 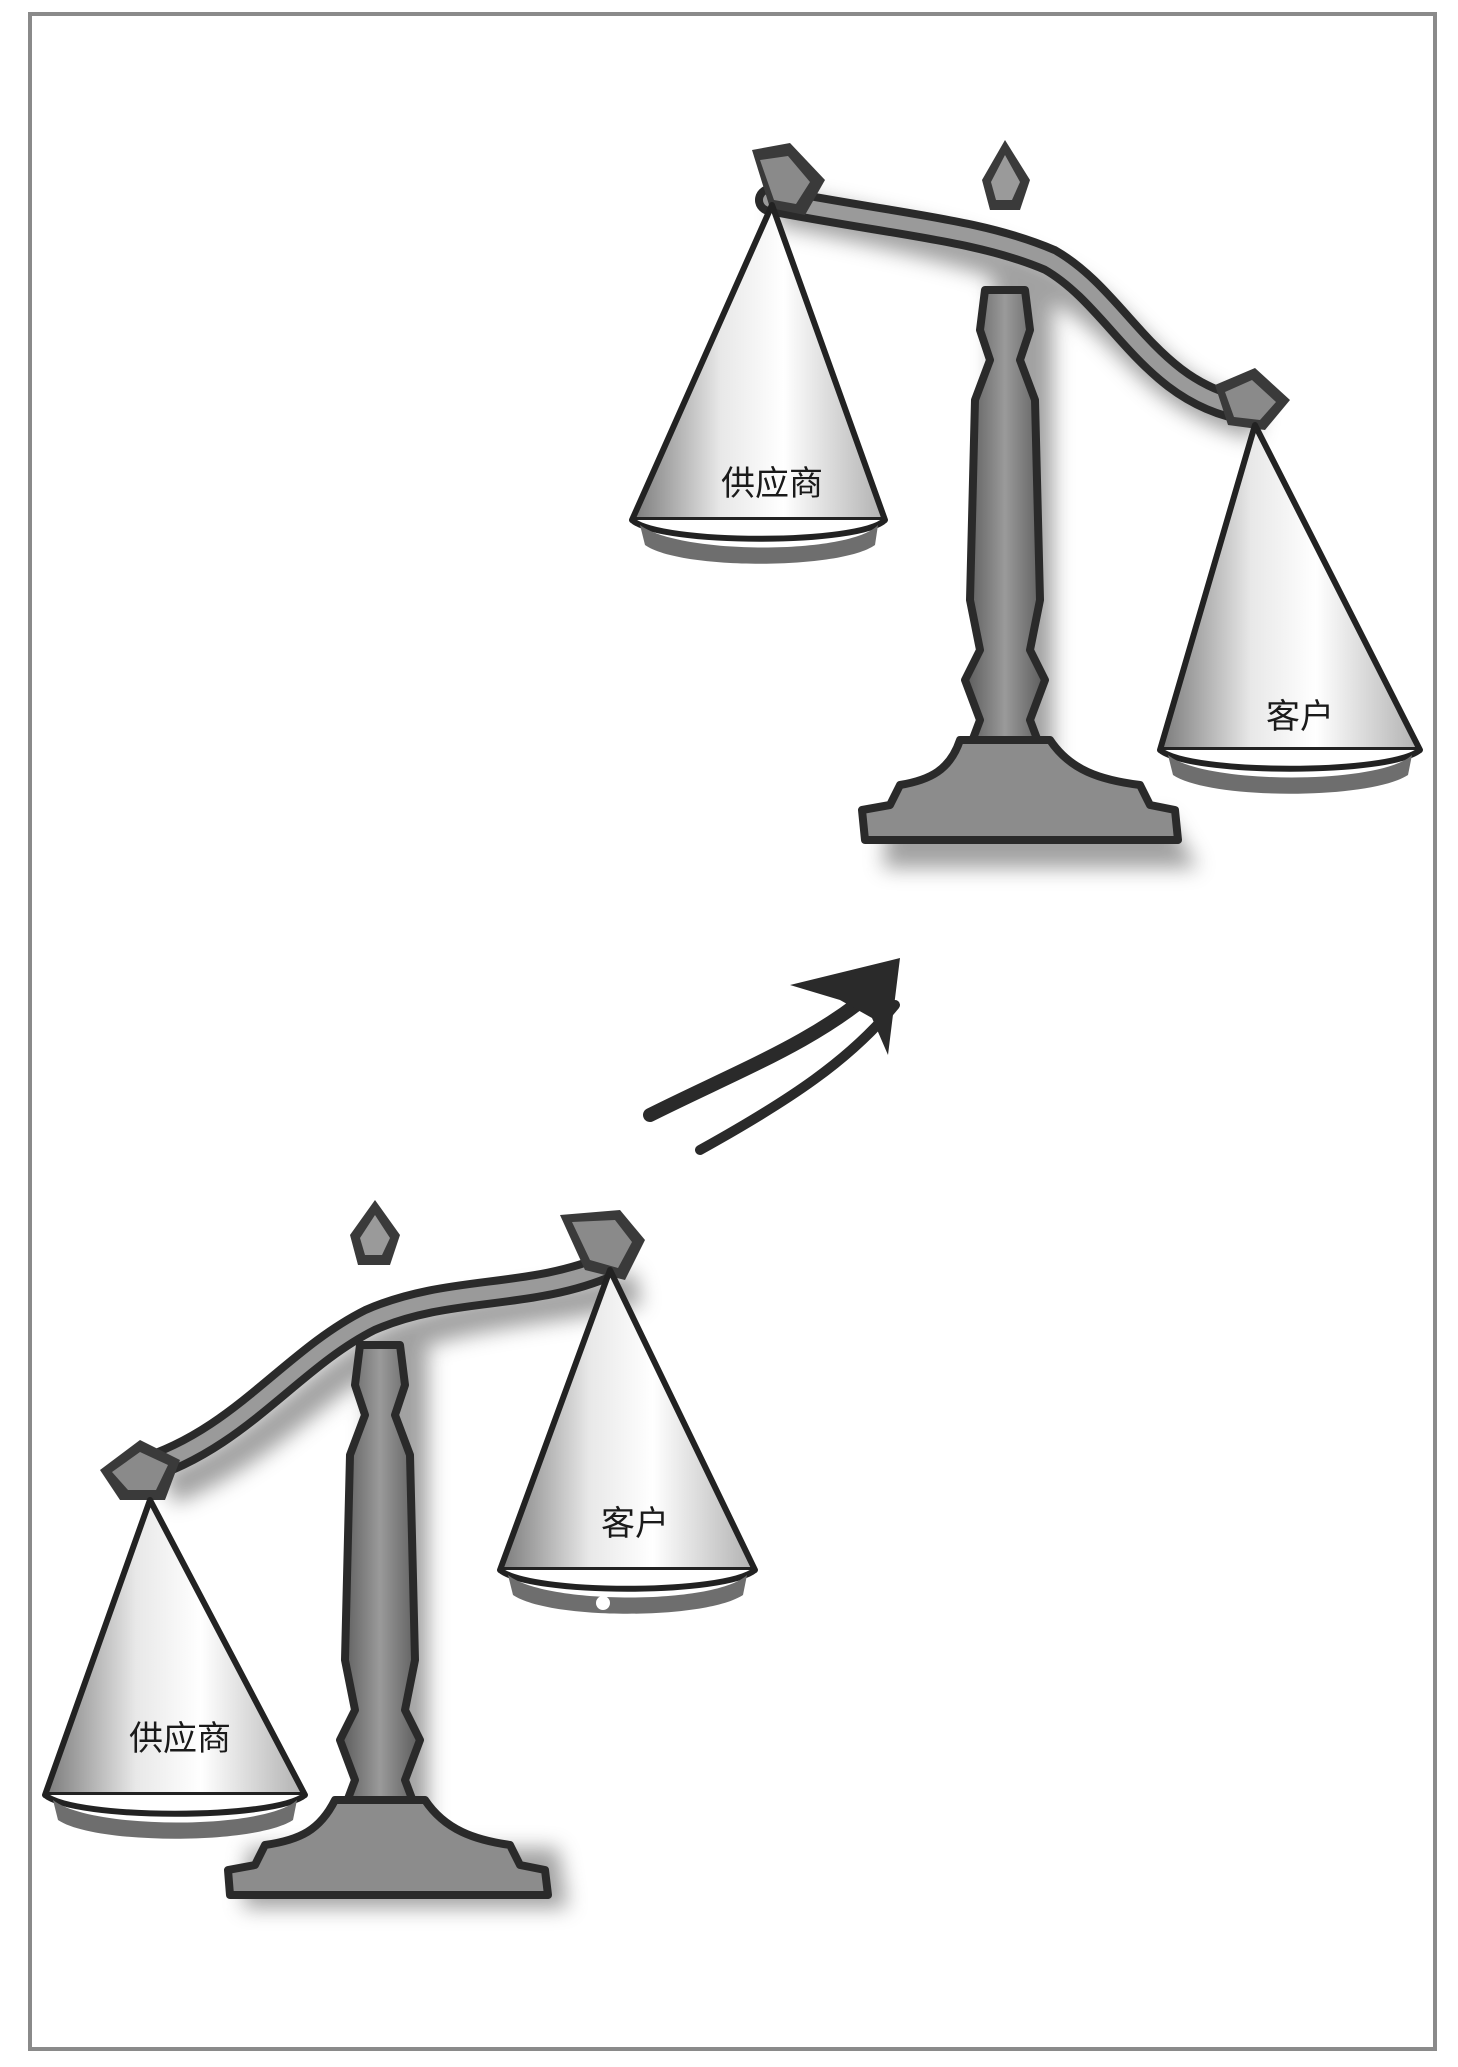 I want to click on scale-after-right-pan-label: 客户, so click(x=1300, y=717).